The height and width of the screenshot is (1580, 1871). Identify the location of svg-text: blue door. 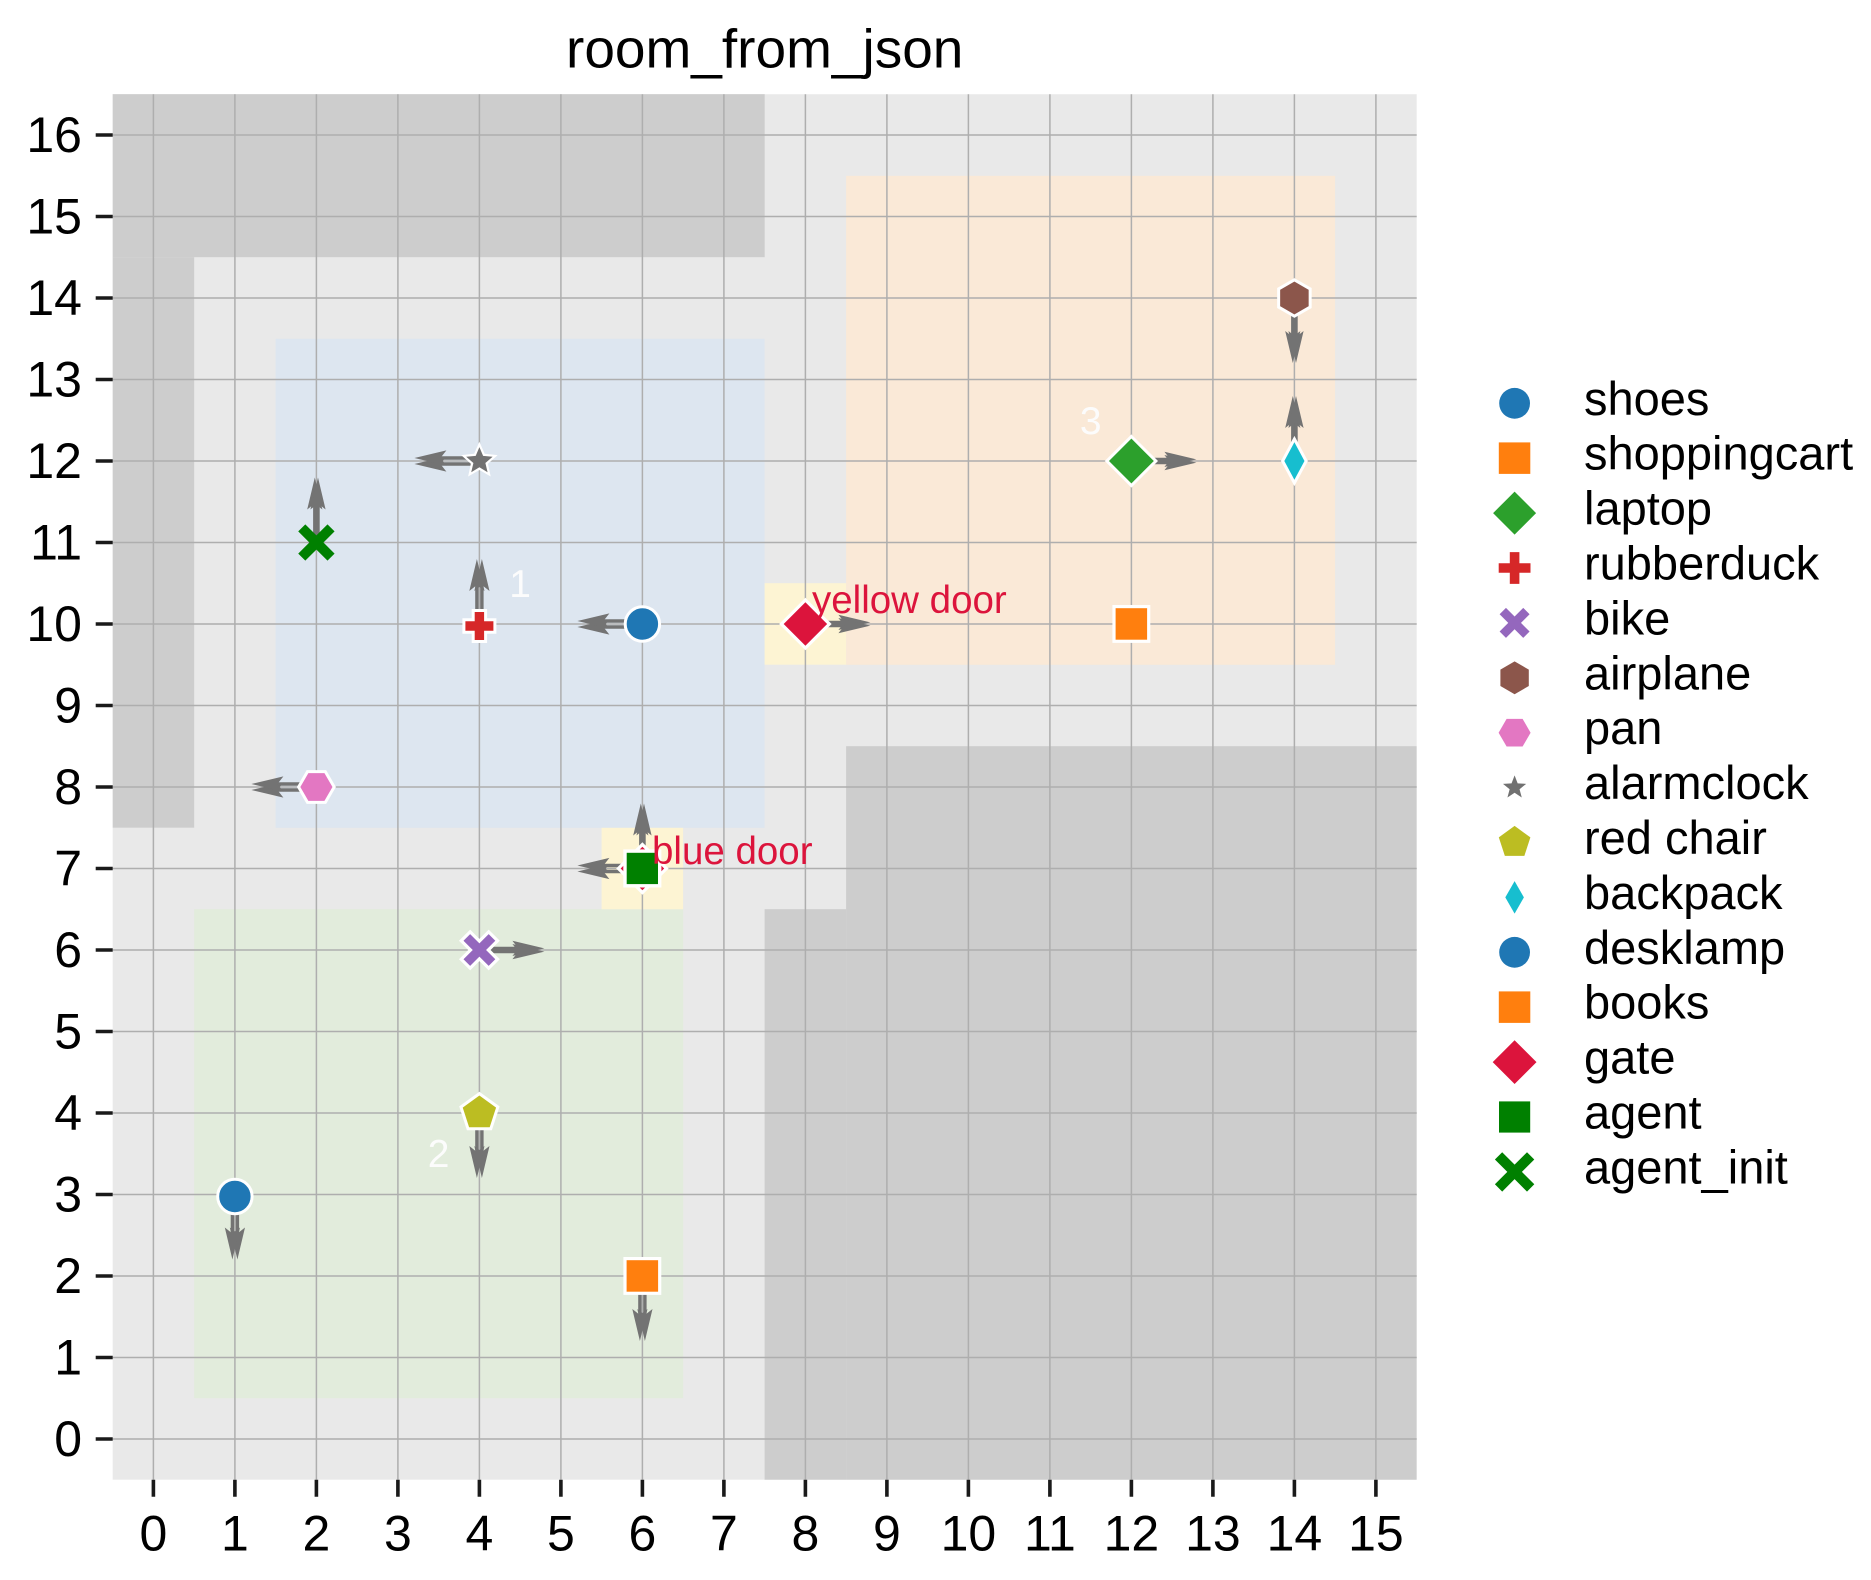
(732, 851).